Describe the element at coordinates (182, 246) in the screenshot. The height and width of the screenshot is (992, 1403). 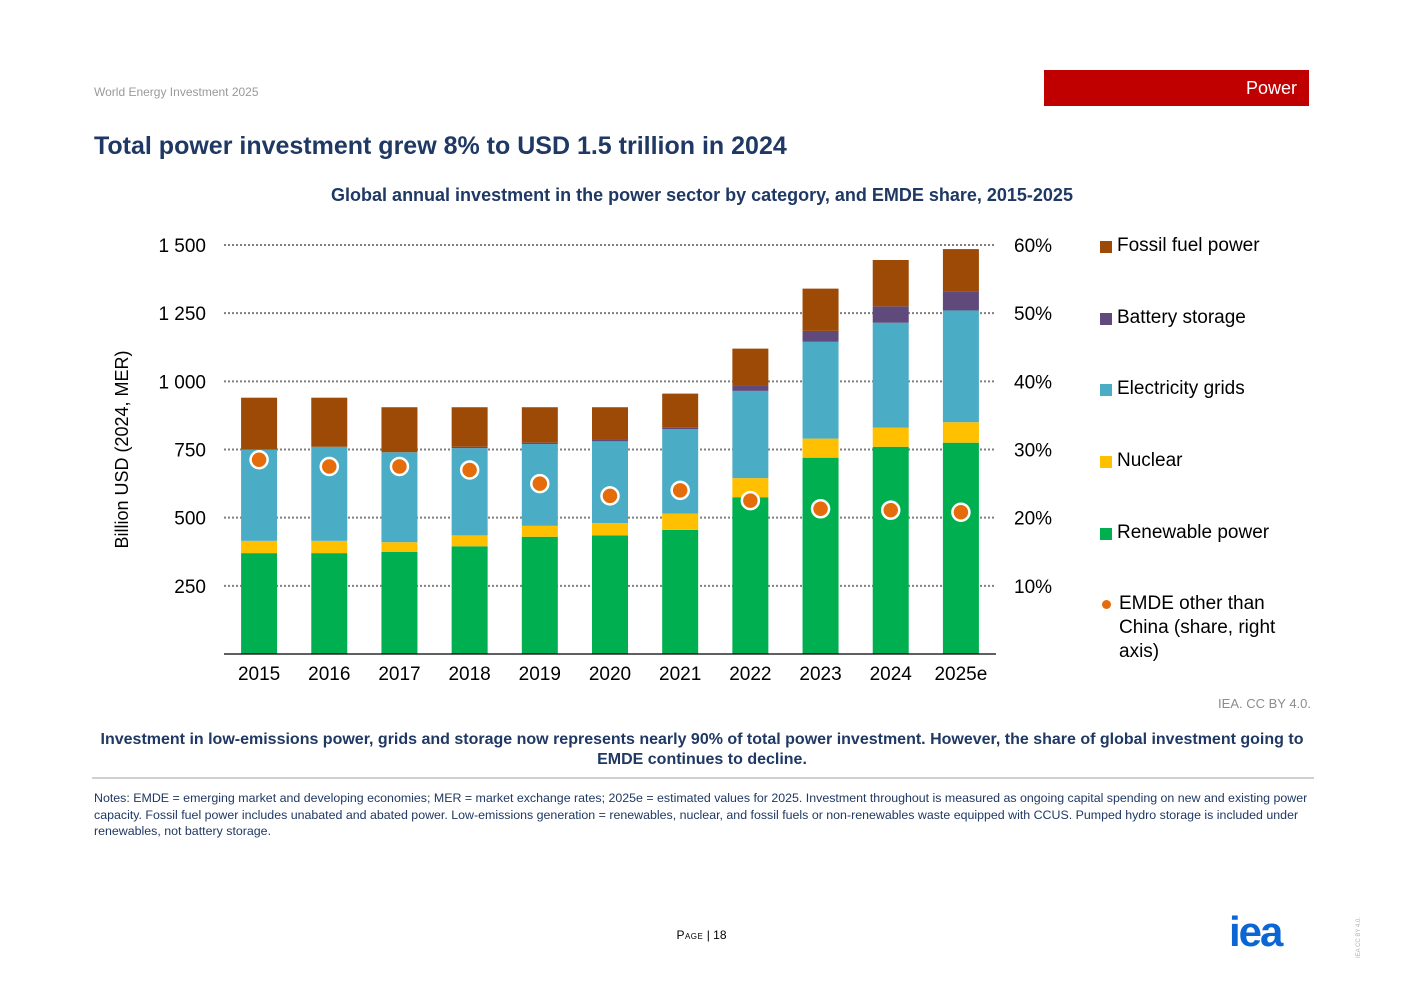
I see `y-tick-label: 1 500` at that location.